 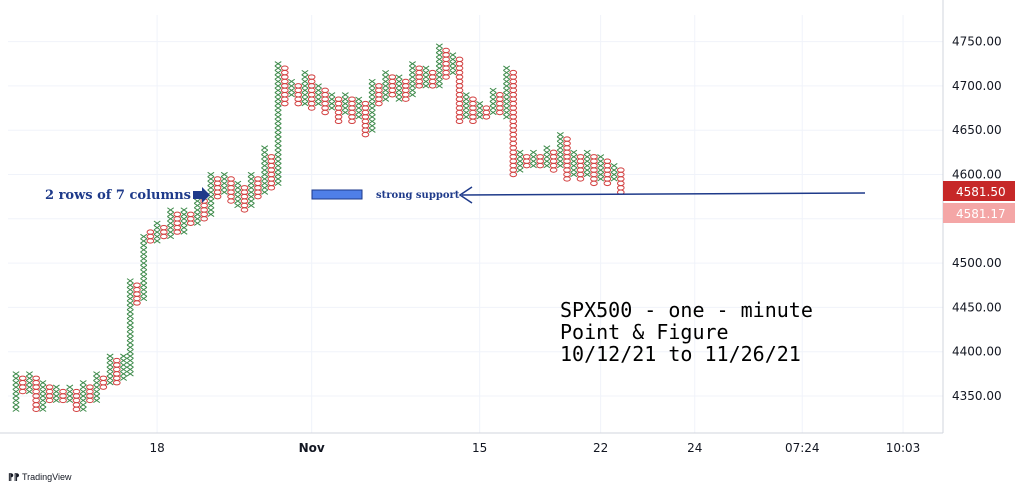 What do you see at coordinates (802, 448) in the screenshot?
I see `time-tick-label: 07:24` at bounding box center [802, 448].